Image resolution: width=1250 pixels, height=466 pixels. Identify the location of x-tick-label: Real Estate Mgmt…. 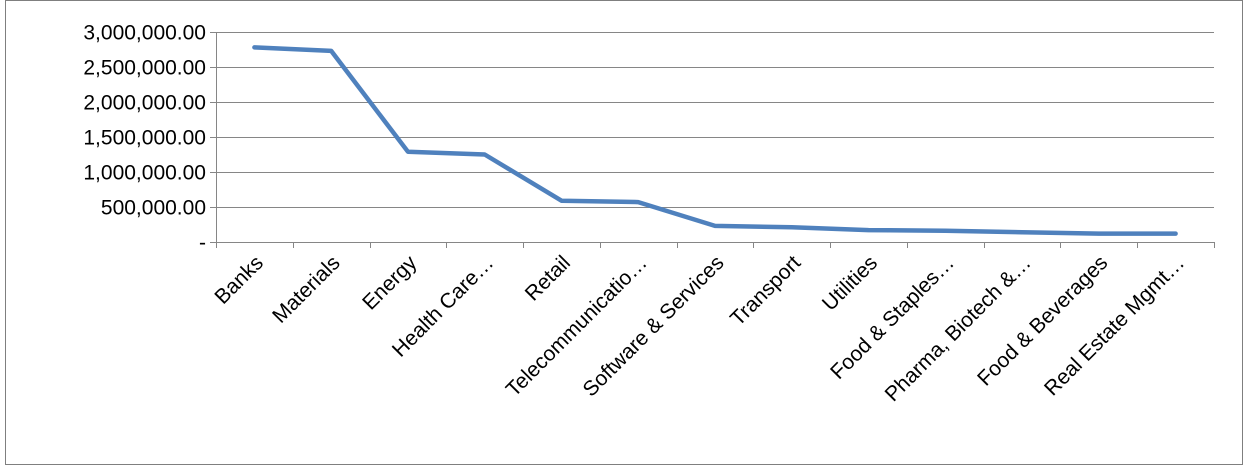
(1114, 325).